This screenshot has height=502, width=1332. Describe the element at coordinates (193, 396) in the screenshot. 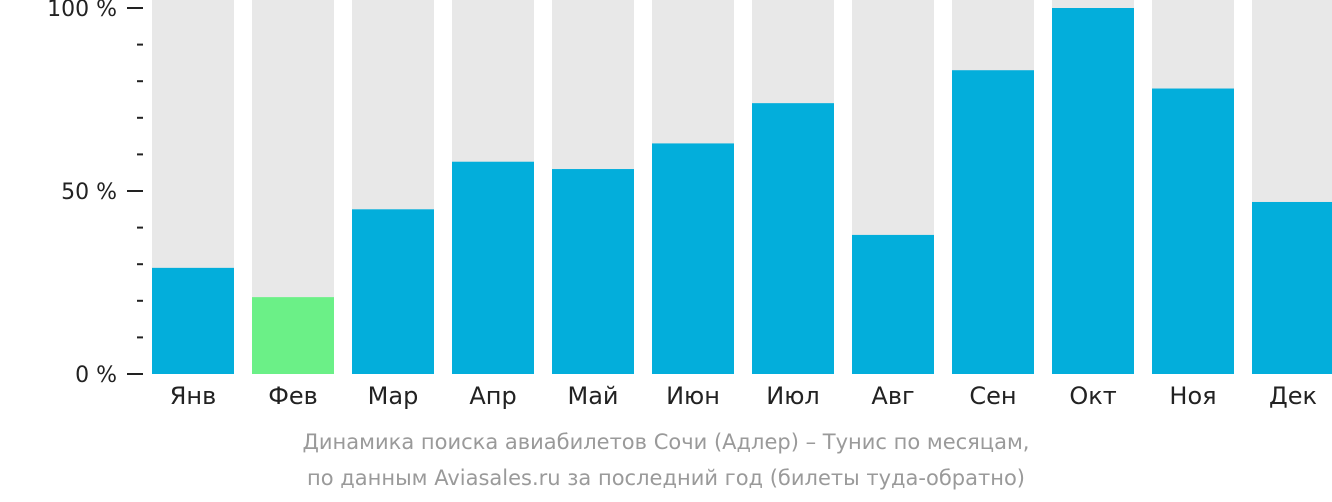

I see `x-tick-label: Янв` at that location.